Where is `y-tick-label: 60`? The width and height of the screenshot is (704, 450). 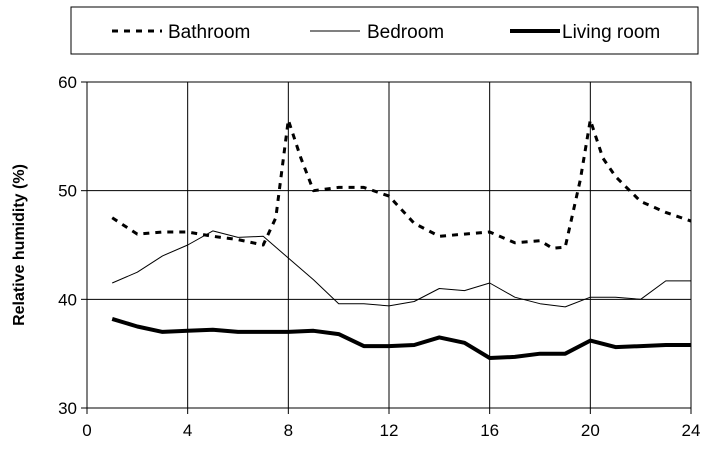 y-tick-label: 60 is located at coordinates (67, 82).